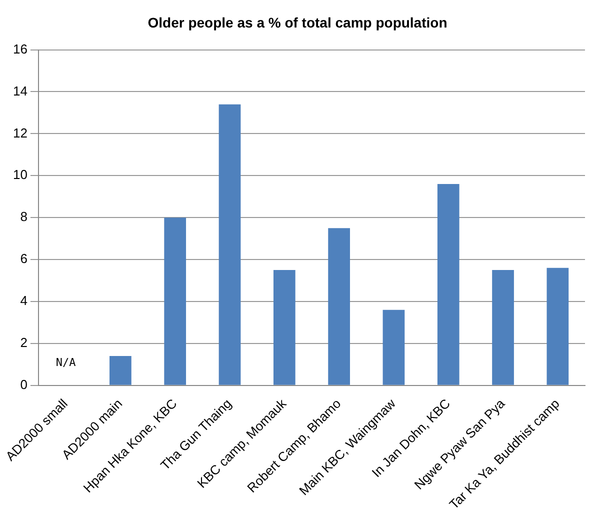  What do you see at coordinates (24, 384) in the screenshot?
I see `y-tick-label: 0` at bounding box center [24, 384].